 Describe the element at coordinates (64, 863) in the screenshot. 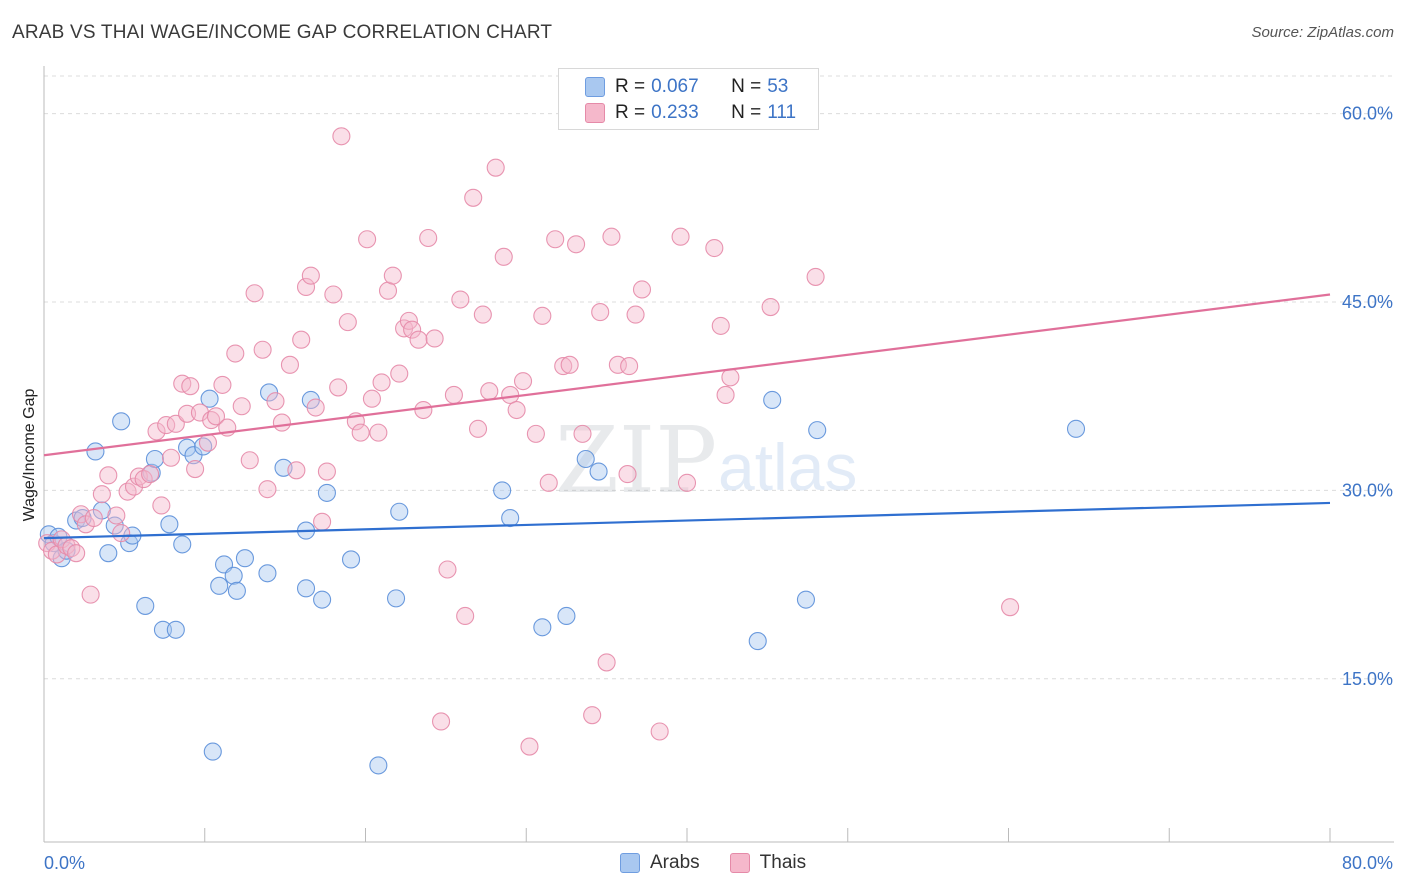

I see `x-tick-label: 0.0%` at that location.